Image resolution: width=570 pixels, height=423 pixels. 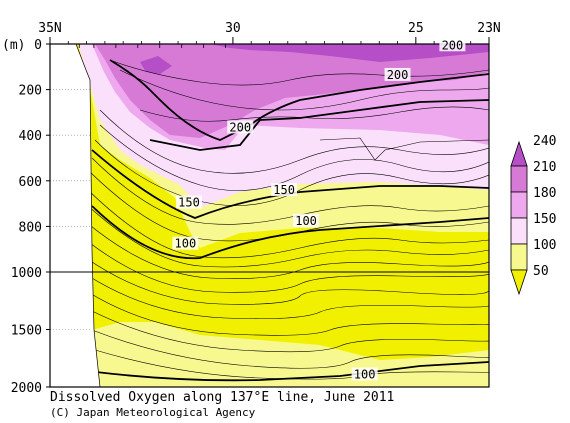 I want to click on land-wedge, so click(x=75, y=215).